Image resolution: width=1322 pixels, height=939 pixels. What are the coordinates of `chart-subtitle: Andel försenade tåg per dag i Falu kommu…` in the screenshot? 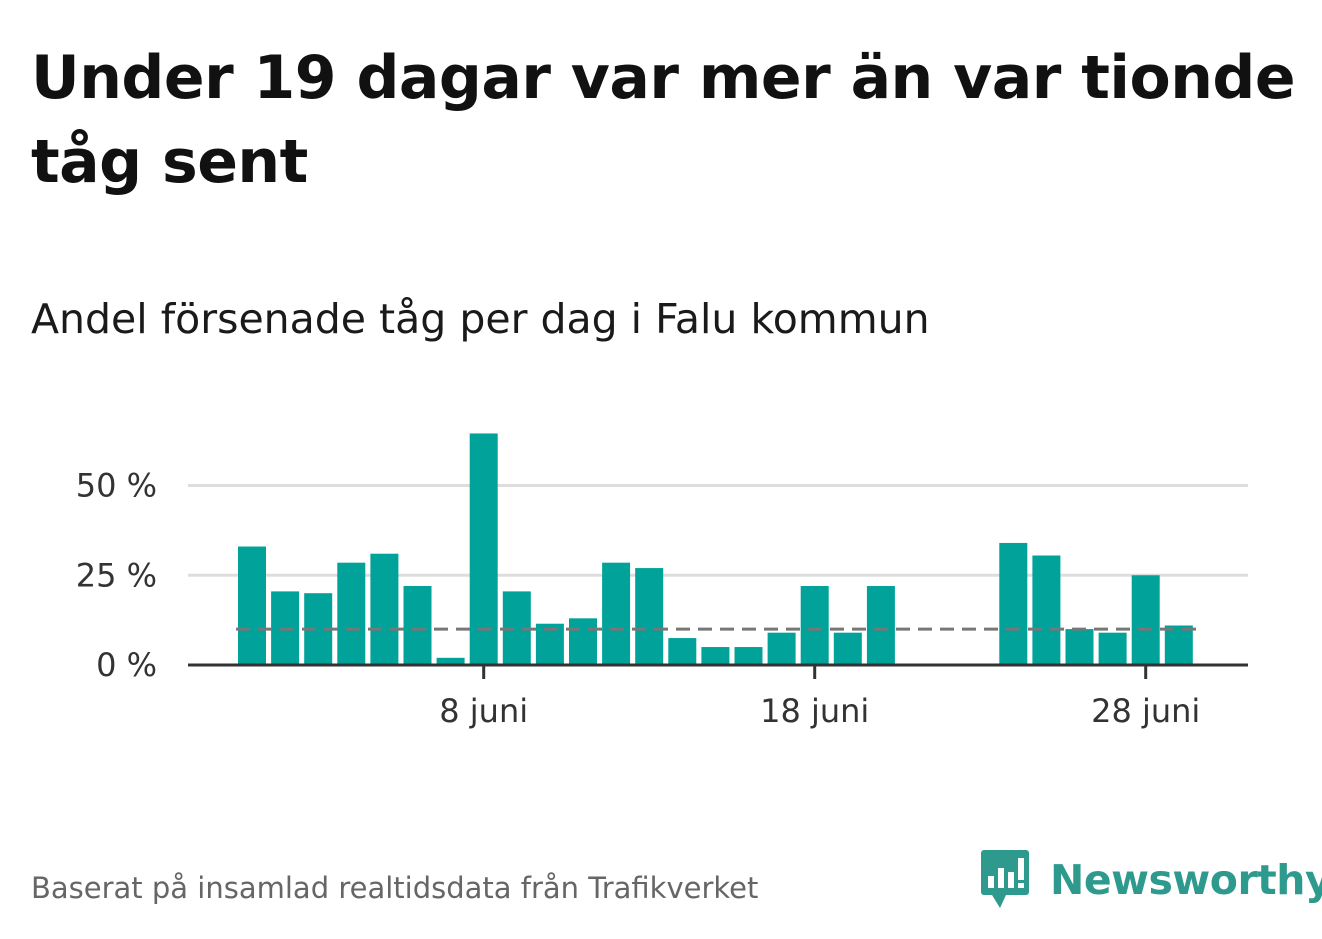 It's located at (480, 319).